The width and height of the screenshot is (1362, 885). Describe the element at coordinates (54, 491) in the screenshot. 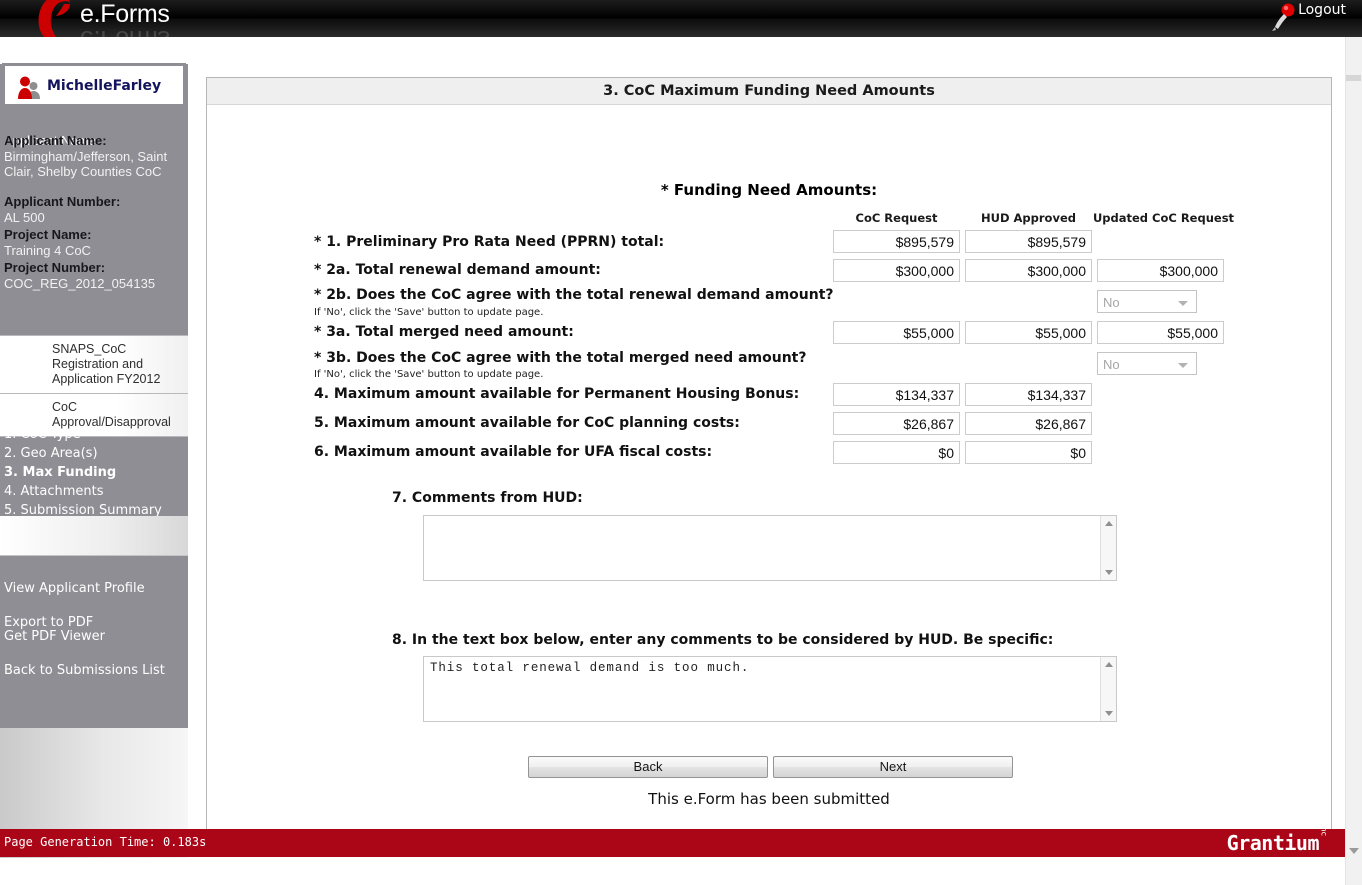

I see `sidebar-item-attachments: 4. Attachments` at that location.